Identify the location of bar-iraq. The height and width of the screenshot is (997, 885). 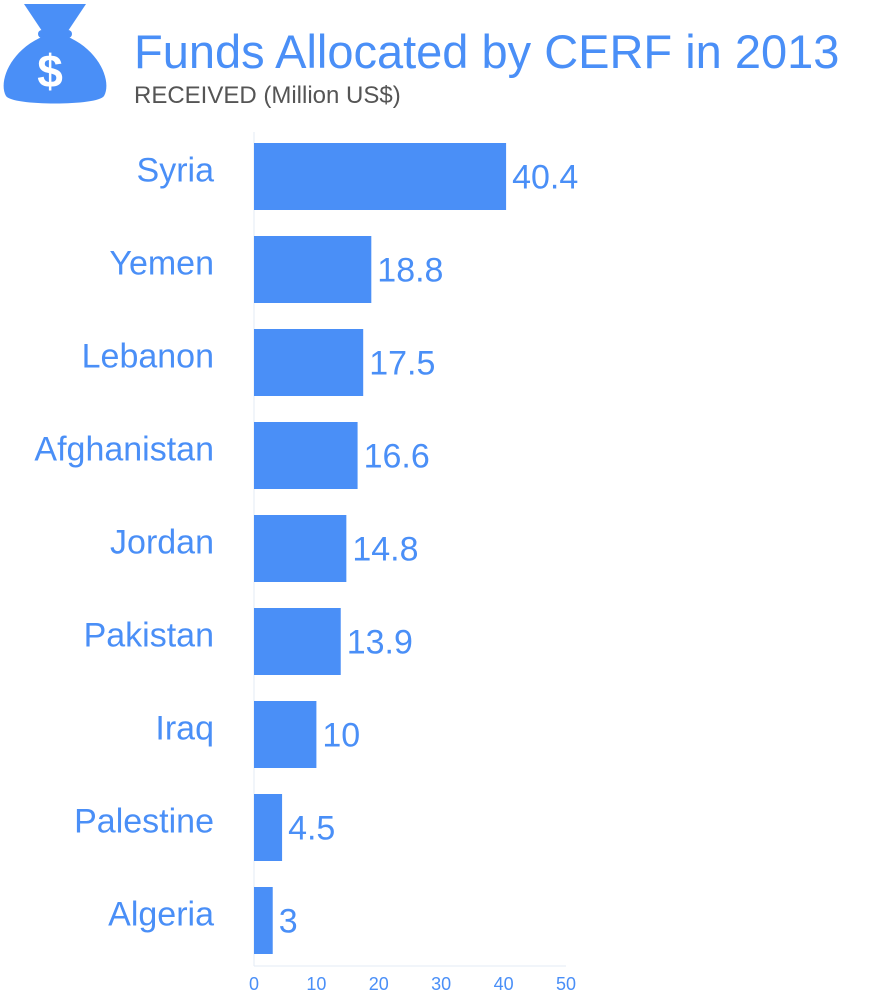
(285, 734).